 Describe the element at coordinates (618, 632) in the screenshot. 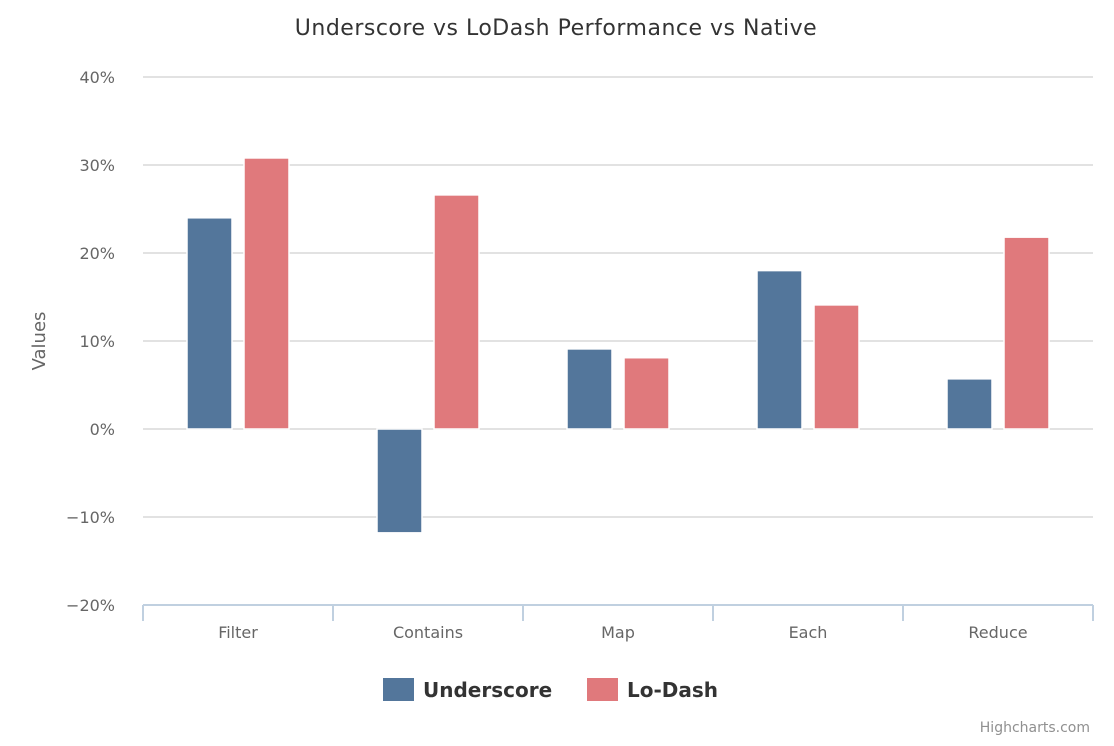

I see `x-category-label: Map` at that location.